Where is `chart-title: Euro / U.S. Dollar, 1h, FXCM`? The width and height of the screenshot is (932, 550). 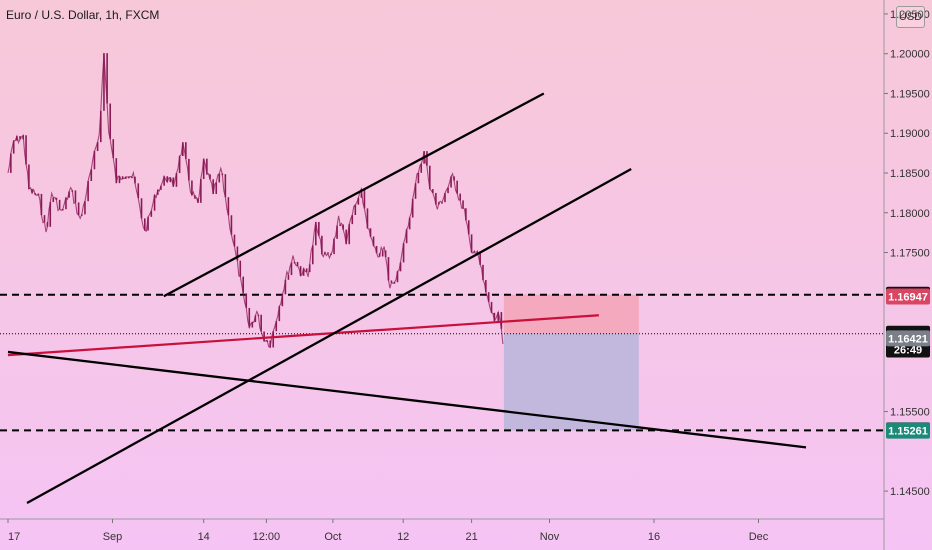
chart-title: Euro / U.S. Dollar, 1h, FXCM is located at coordinates (83, 15).